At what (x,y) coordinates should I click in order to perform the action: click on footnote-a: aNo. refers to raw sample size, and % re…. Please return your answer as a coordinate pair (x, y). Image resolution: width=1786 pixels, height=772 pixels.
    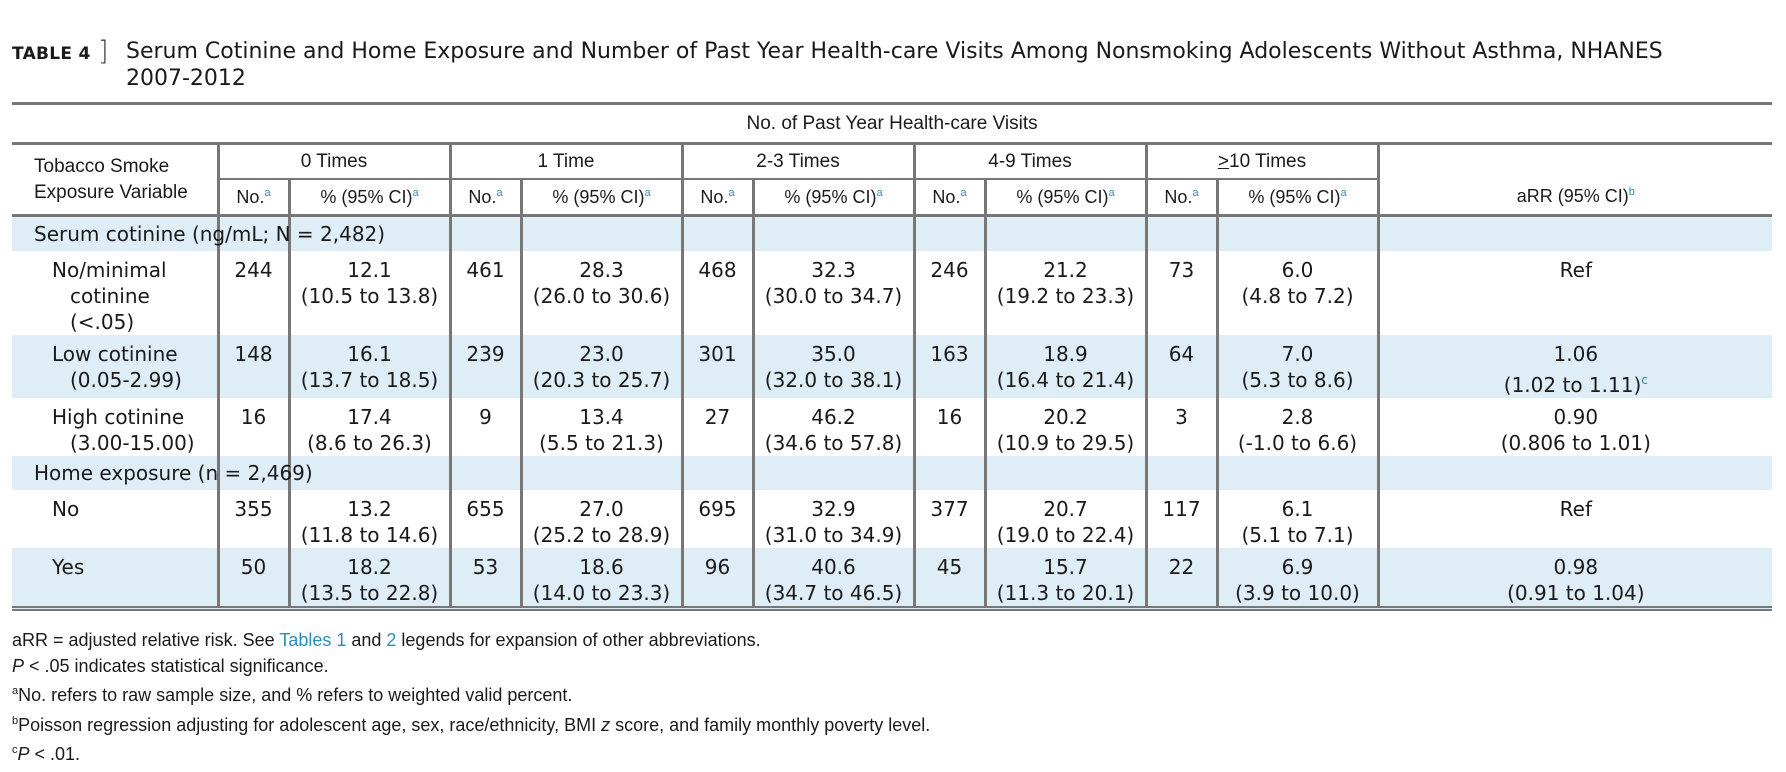
    Looking at the image, I should click on (292, 695).